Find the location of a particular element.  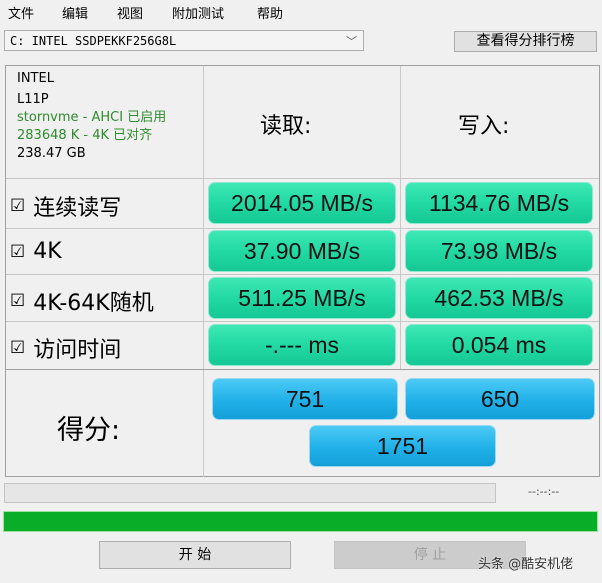

seq-read-value: 2014.05 MB/s is located at coordinates (302, 203).